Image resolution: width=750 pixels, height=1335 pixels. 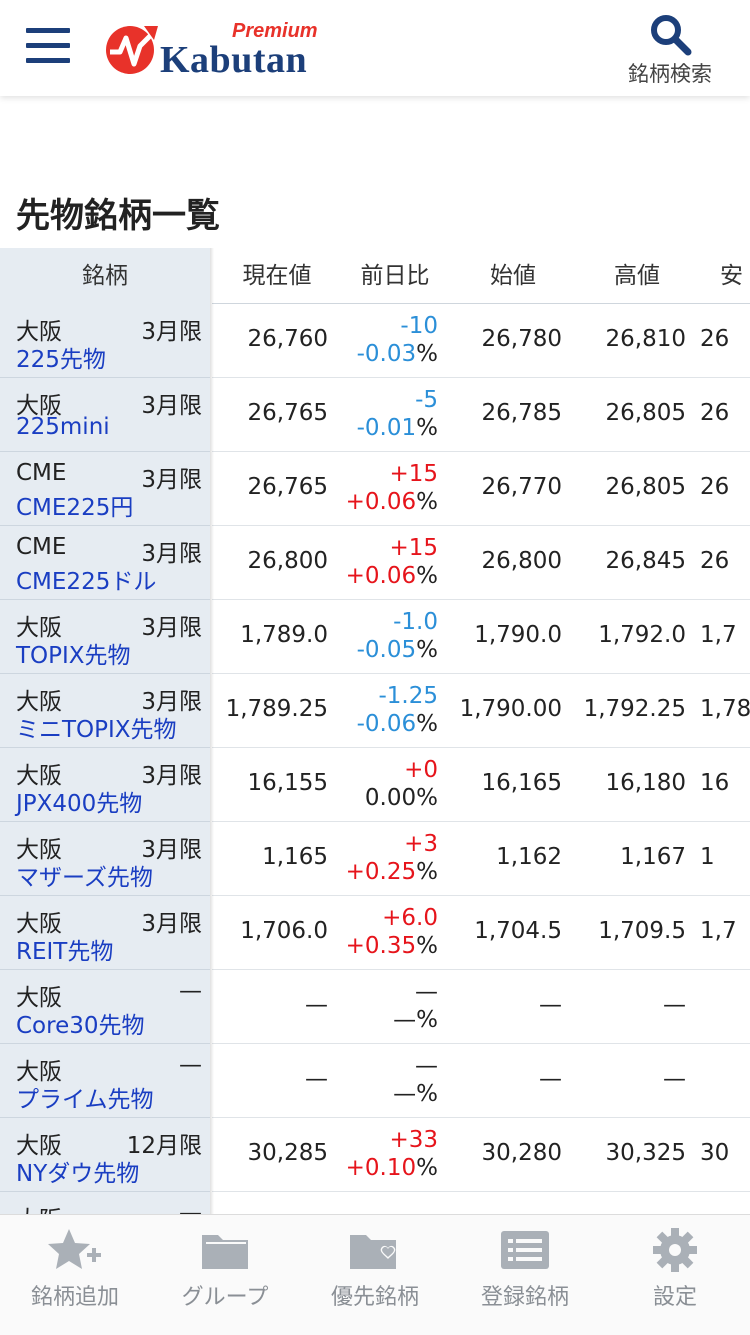 I want to click on stock-name-cell: 大阪 3月限 ミニTOPIX先物, so click(x=105, y=711).